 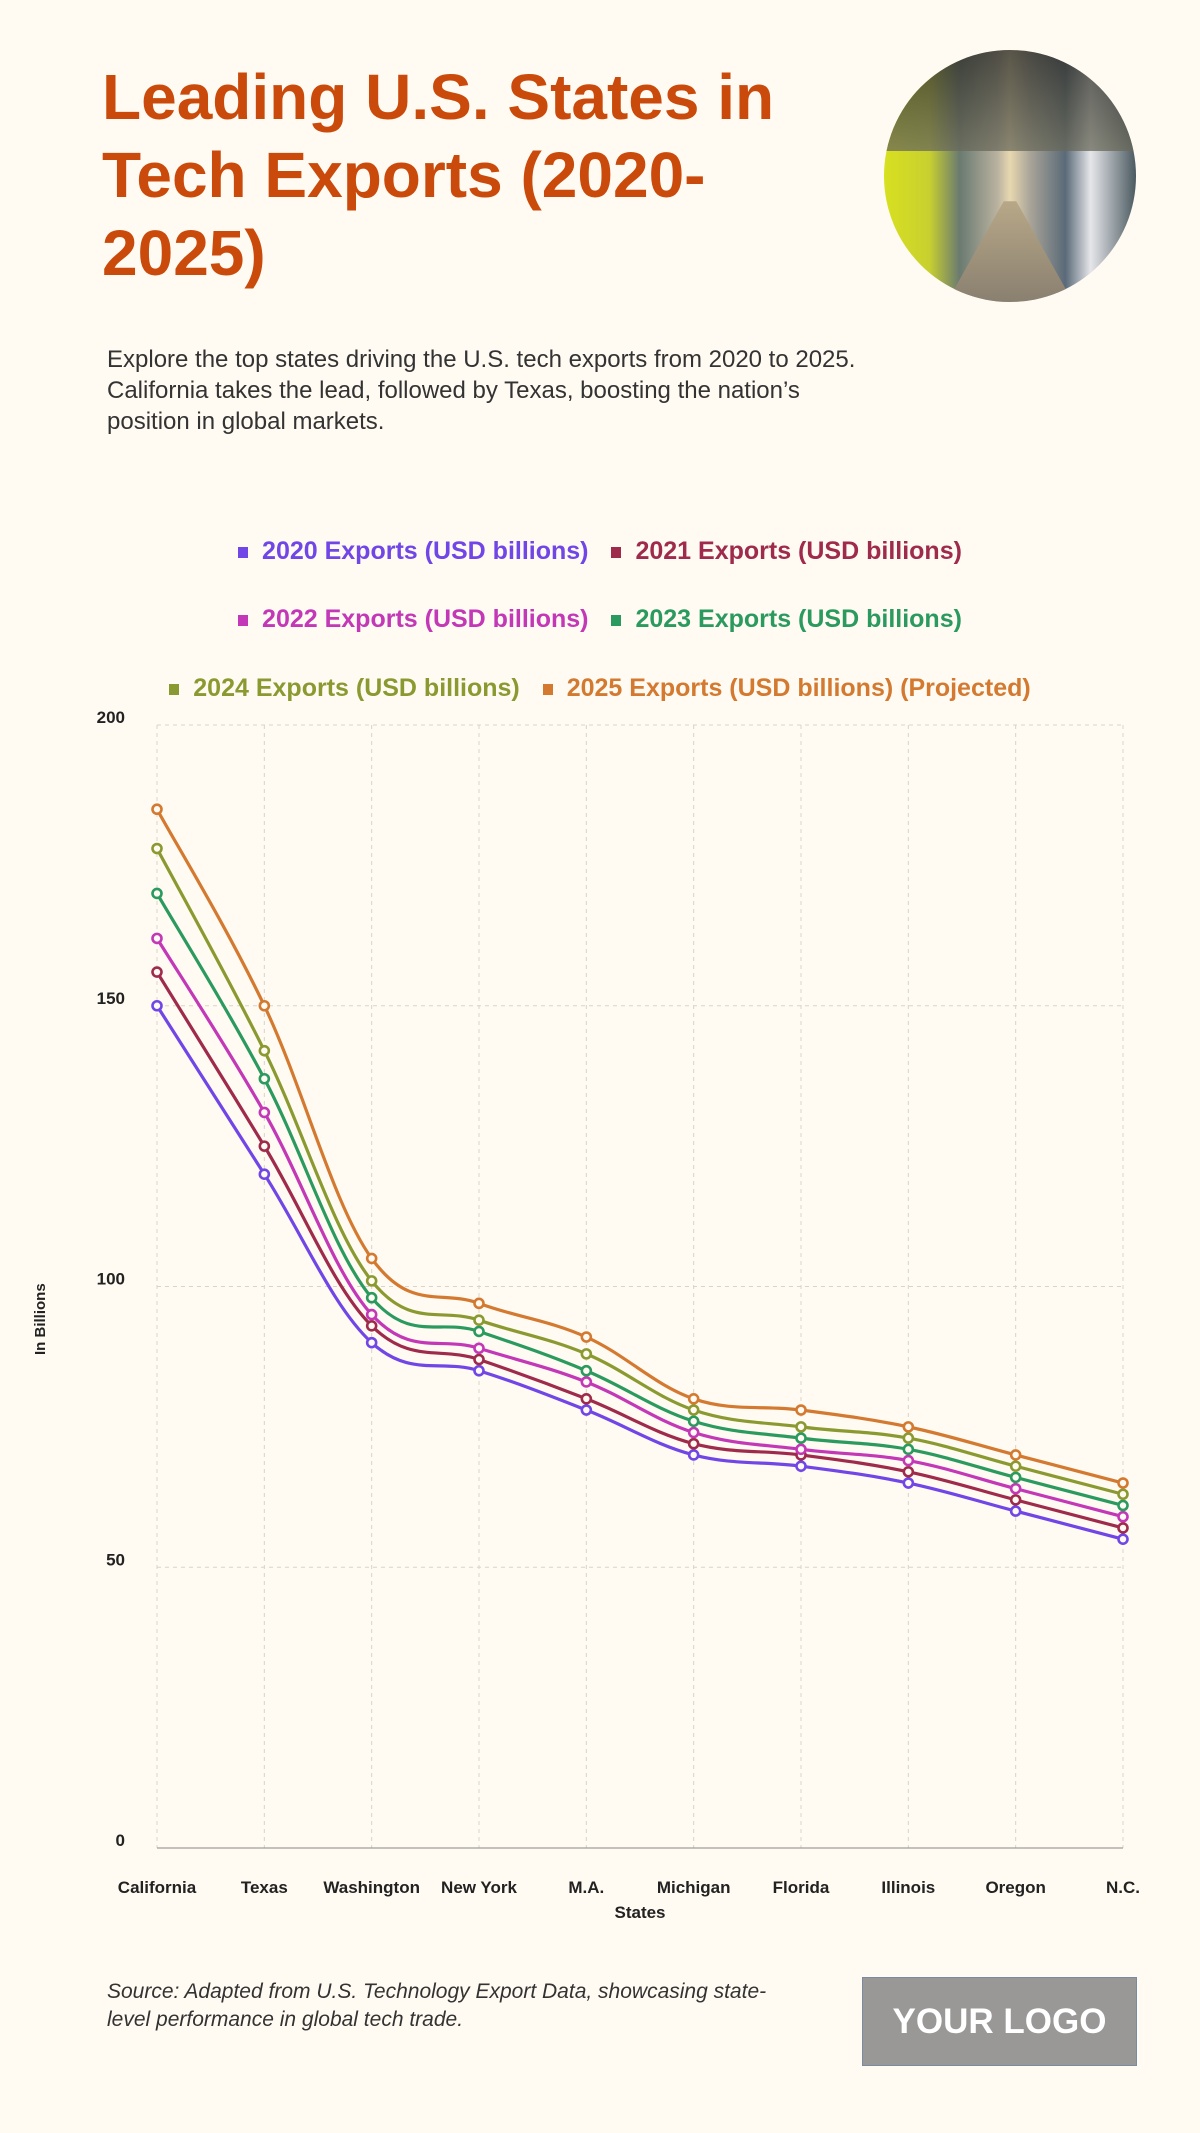 What do you see at coordinates (908, 1887) in the screenshot?
I see `x-tick-label: Illinois` at bounding box center [908, 1887].